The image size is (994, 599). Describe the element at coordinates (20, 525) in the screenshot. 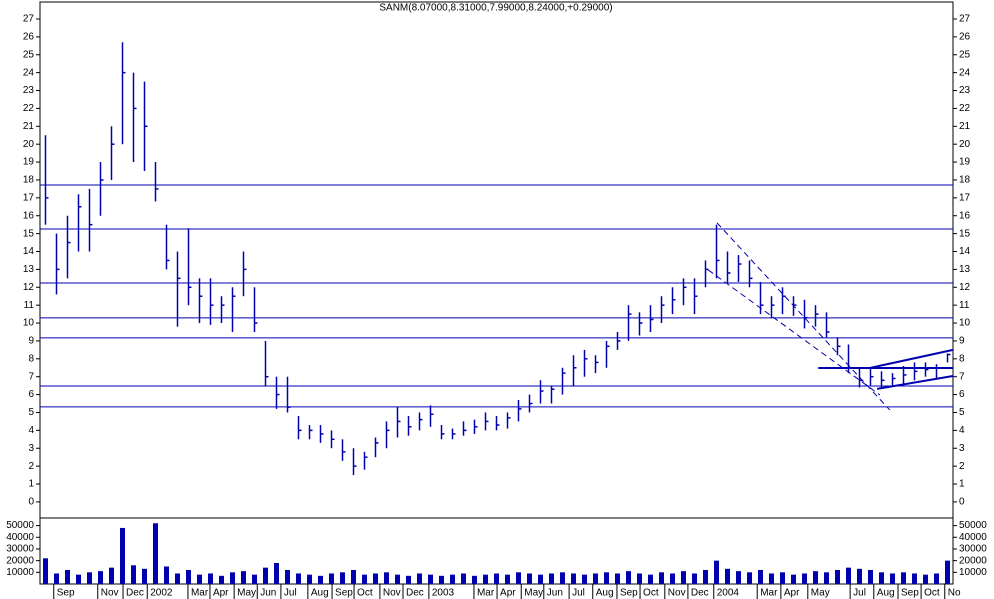

I see `y-tick-label: 50000` at that location.